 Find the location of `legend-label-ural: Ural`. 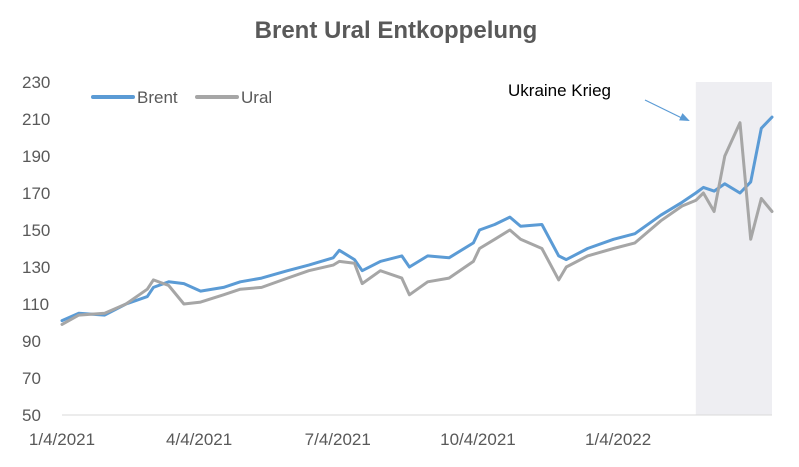

legend-label-ural: Ural is located at coordinates (256, 97).